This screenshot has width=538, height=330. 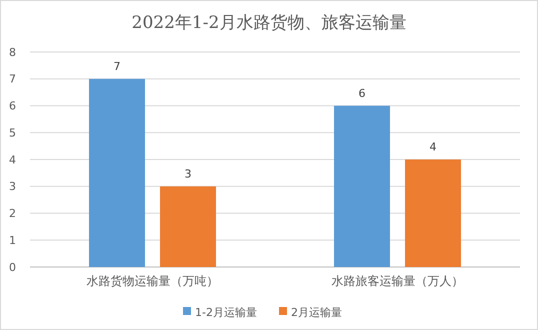 What do you see at coordinates (117, 66) in the screenshot?
I see `data-label: 7` at bounding box center [117, 66].